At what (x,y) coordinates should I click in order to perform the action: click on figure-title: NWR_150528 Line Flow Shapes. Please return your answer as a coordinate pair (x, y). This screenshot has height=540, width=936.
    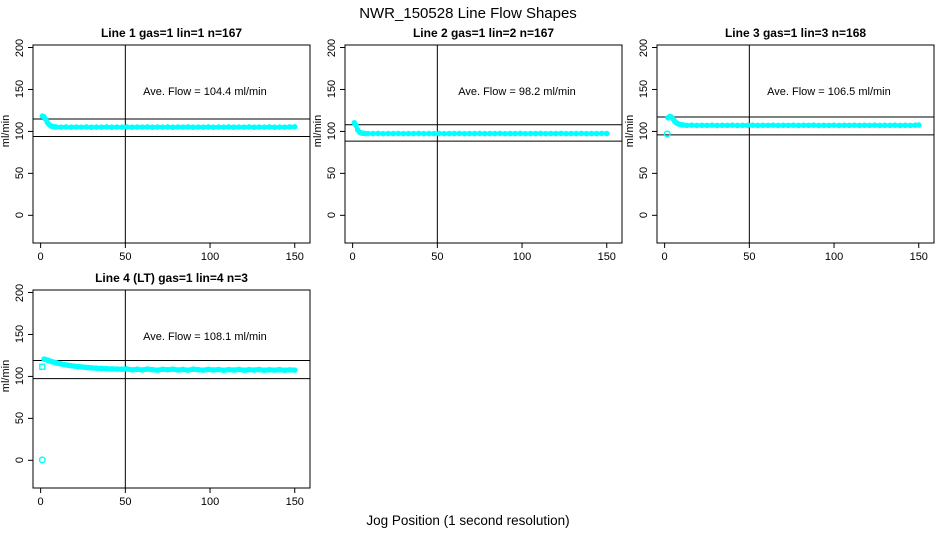
    Looking at the image, I should click on (468, 13).